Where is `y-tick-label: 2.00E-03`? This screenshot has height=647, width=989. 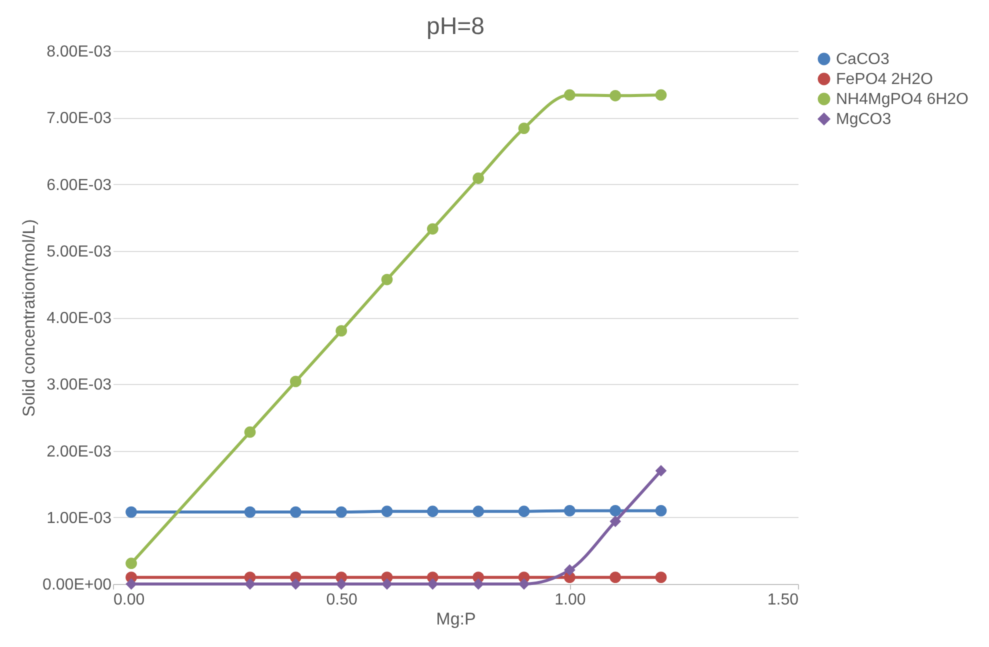
y-tick-label: 2.00E-03 is located at coordinates (79, 451).